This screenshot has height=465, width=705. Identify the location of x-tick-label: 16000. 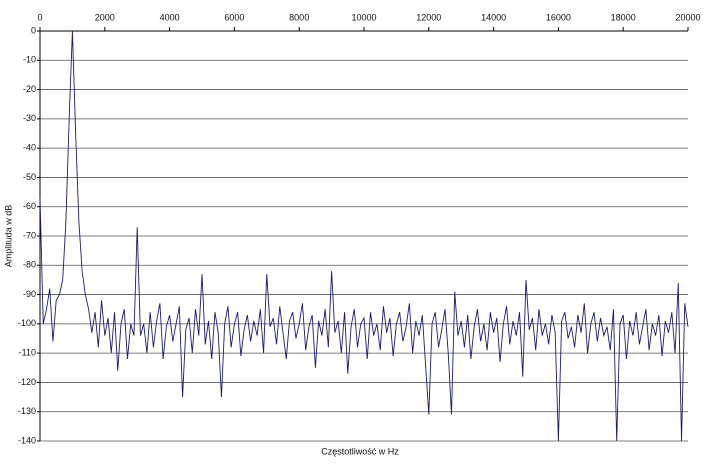
(558, 17).